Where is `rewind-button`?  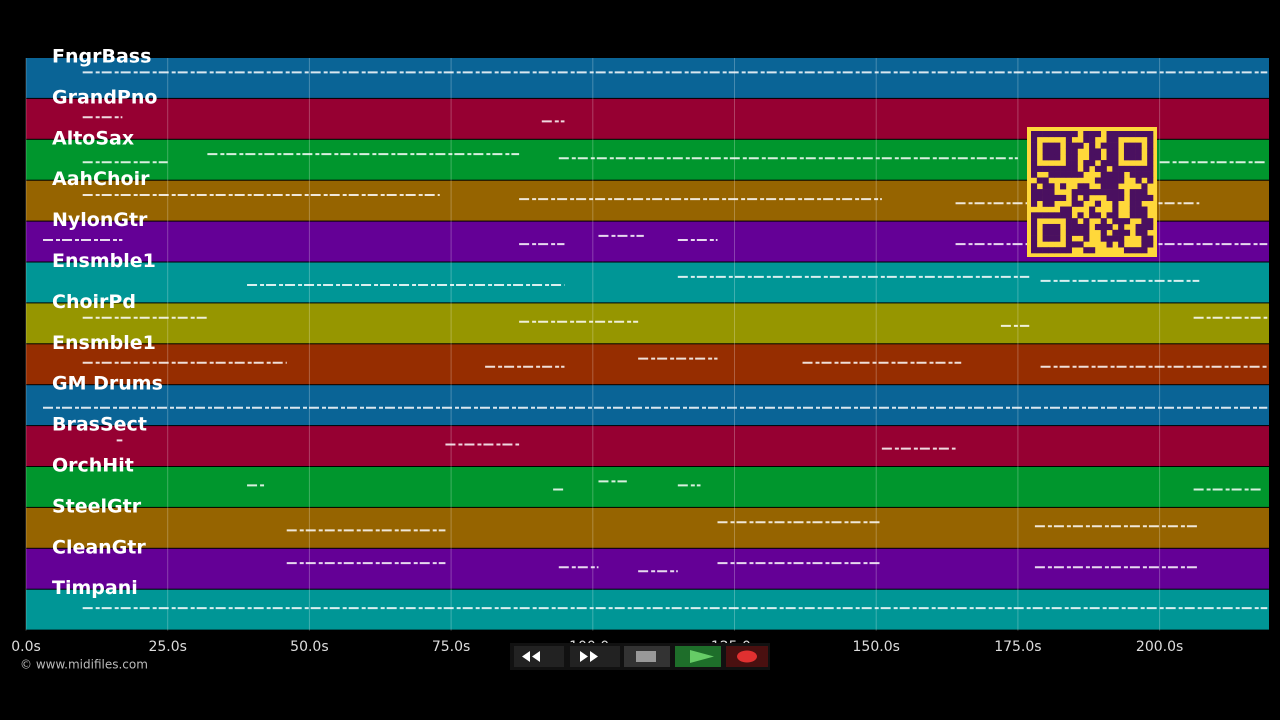
rewind-button is located at coordinates (539, 656).